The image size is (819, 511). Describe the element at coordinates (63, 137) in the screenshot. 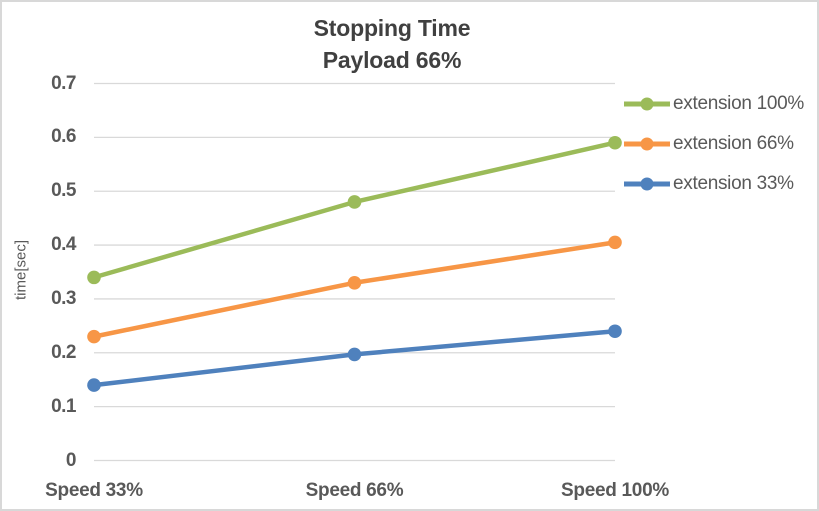

I see `y-axis-tick-label: 0.6` at that location.